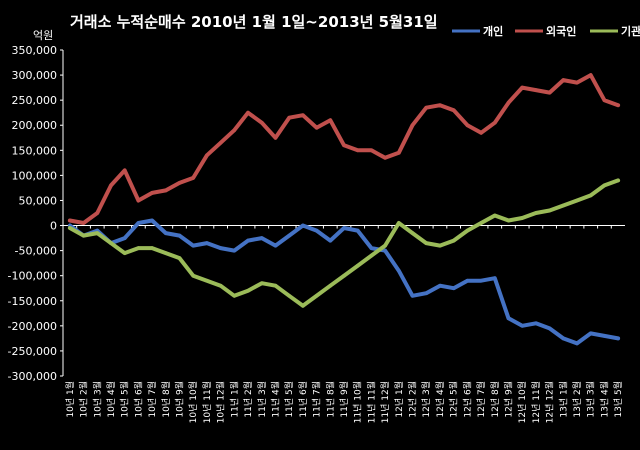 Image resolution: width=640 pixels, height=450 pixels. What do you see at coordinates (493, 31) in the screenshot?
I see `legend-label-1: 개인` at bounding box center [493, 31].